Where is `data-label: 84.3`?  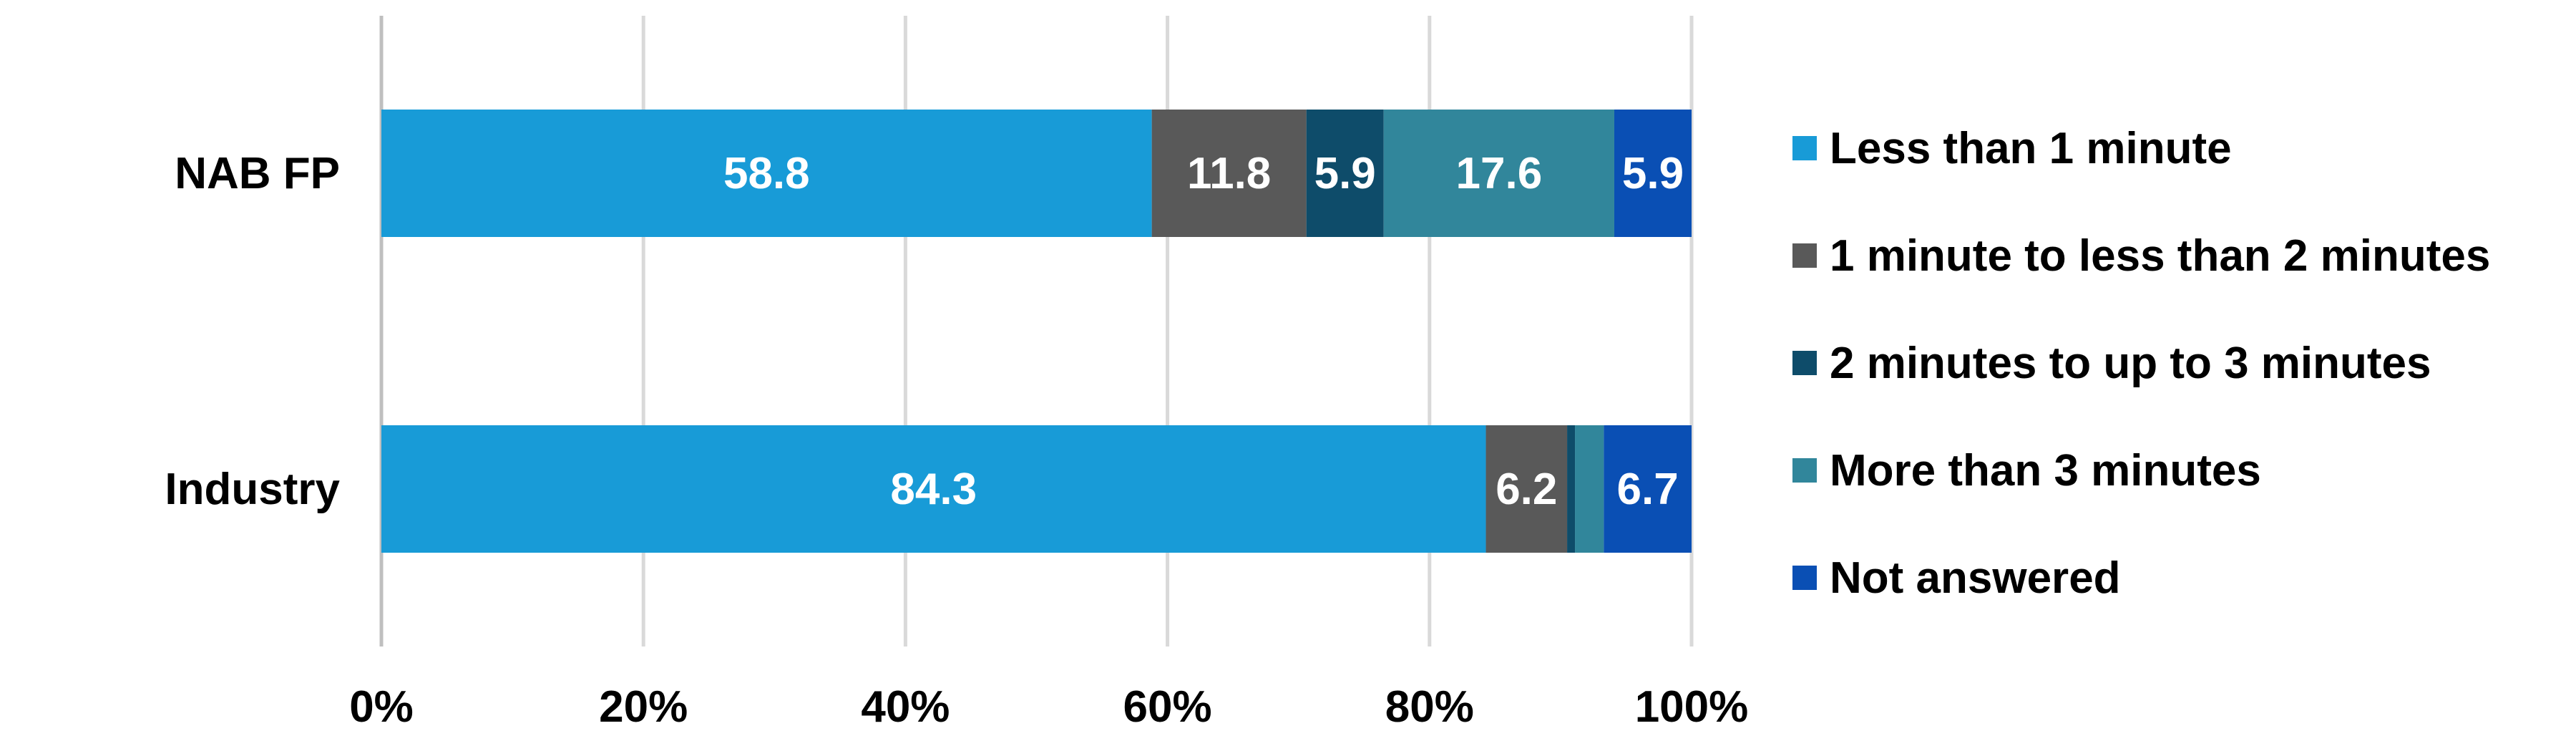
data-label: 84.3 is located at coordinates (933, 489).